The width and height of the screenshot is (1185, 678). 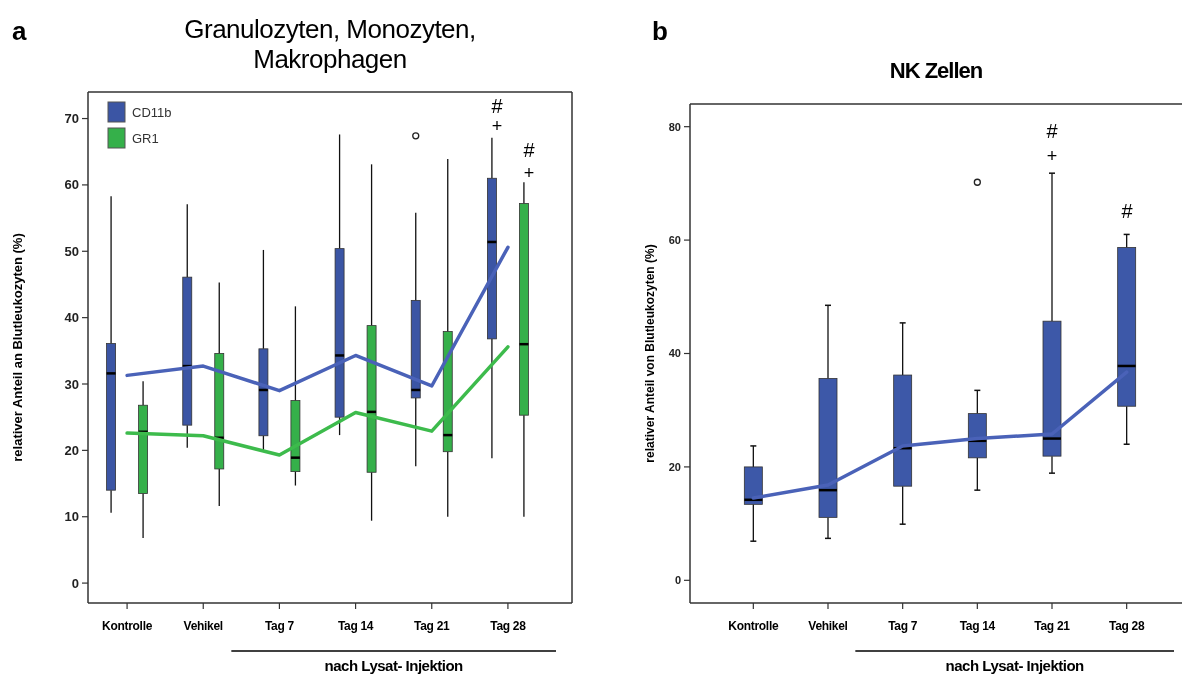 I want to click on y-tick-label: 80, so click(x=674, y=126).